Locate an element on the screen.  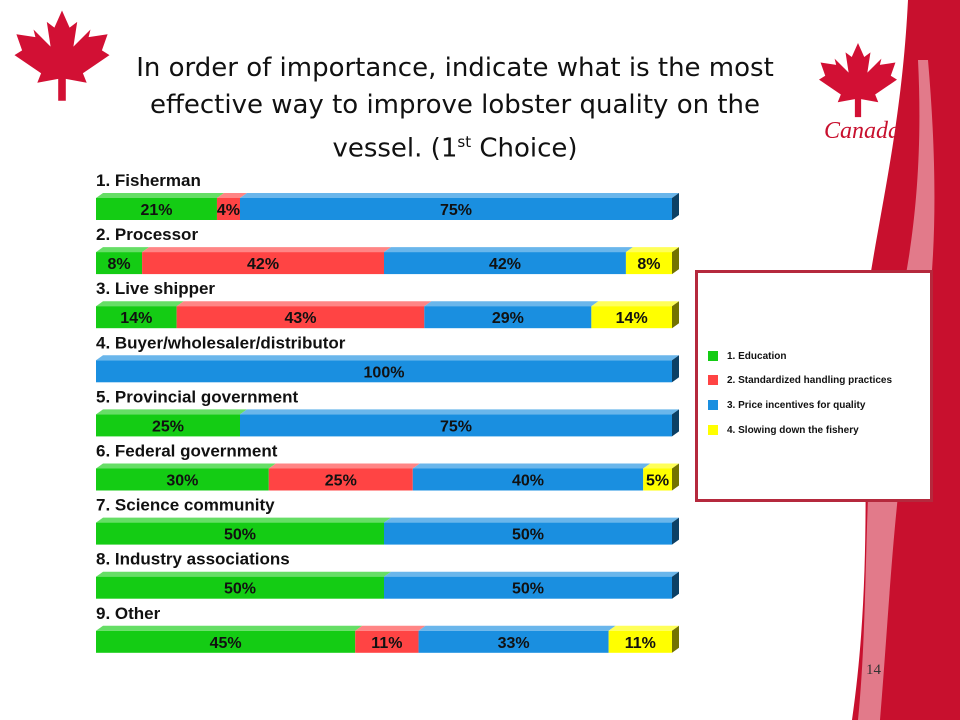
canada-wordmark: Canada is located at coordinates (862, 131).